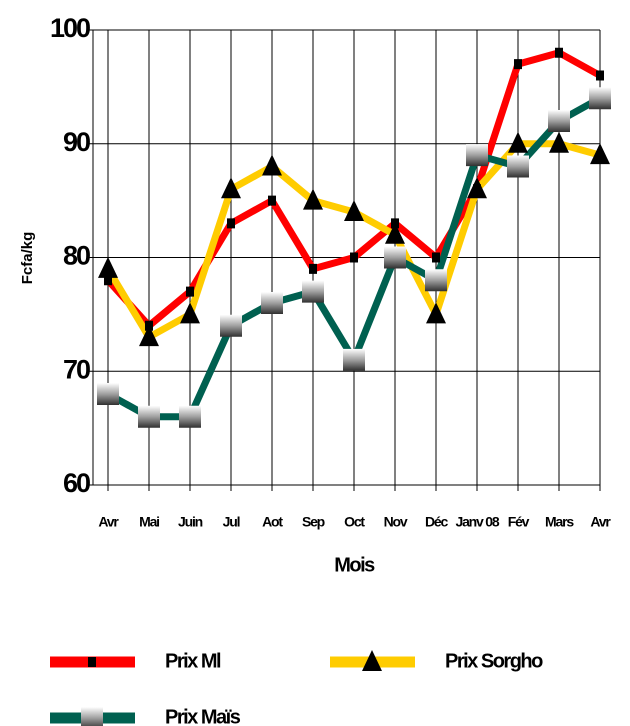 This screenshot has height=726, width=630. What do you see at coordinates (190, 522) in the screenshot?
I see `x-tick-label: Juin` at bounding box center [190, 522].